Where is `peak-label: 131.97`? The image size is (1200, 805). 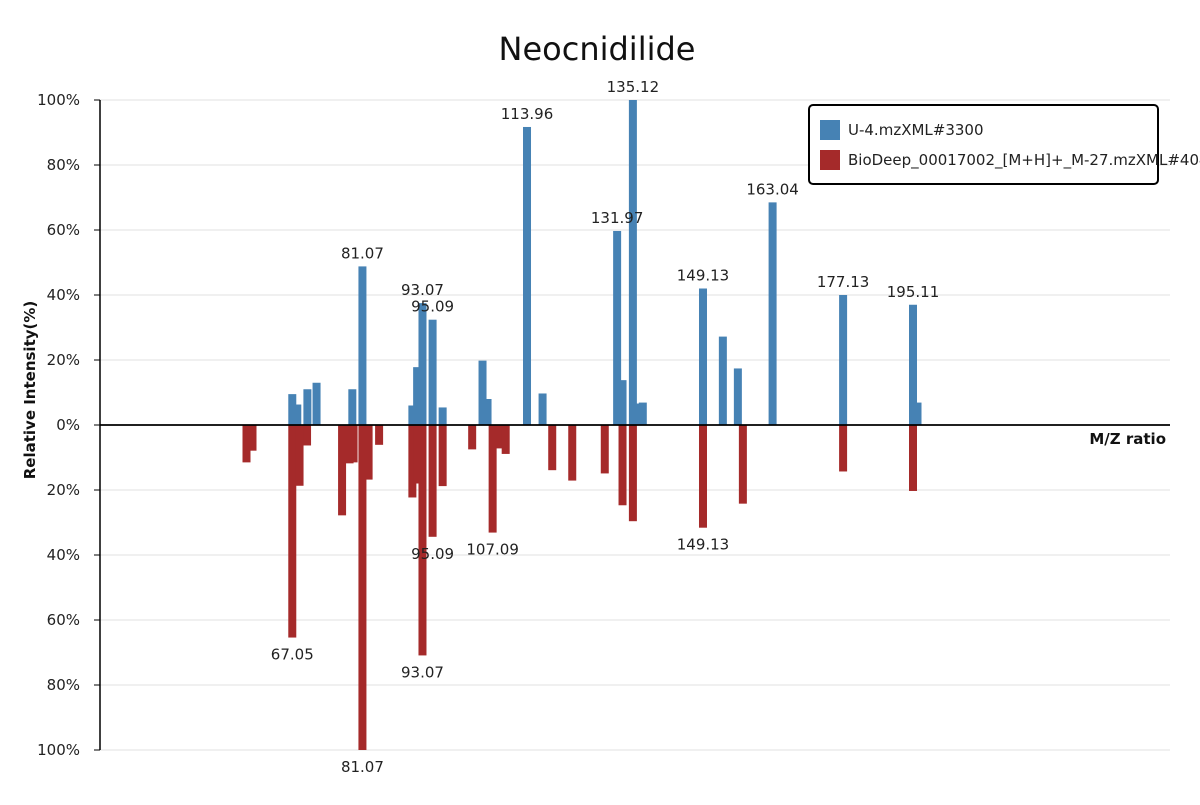
peak-label: 131.97 is located at coordinates (617, 218).